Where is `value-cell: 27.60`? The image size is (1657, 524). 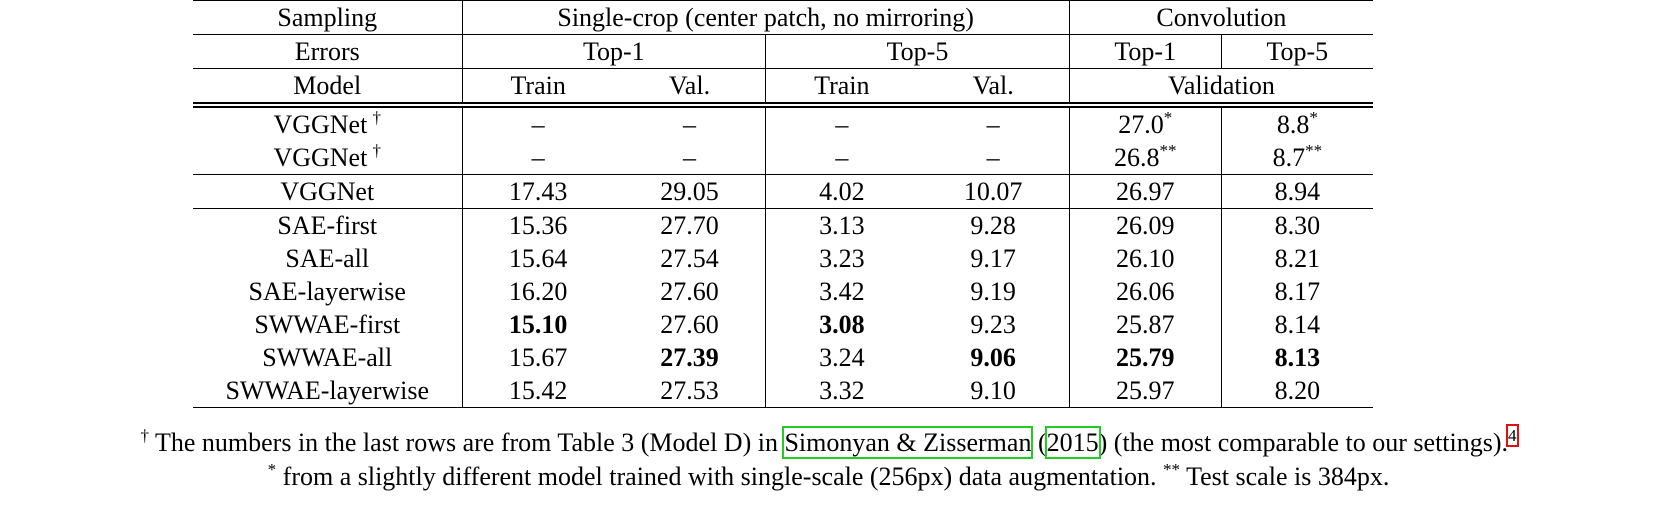 value-cell: 27.60 is located at coordinates (690, 291).